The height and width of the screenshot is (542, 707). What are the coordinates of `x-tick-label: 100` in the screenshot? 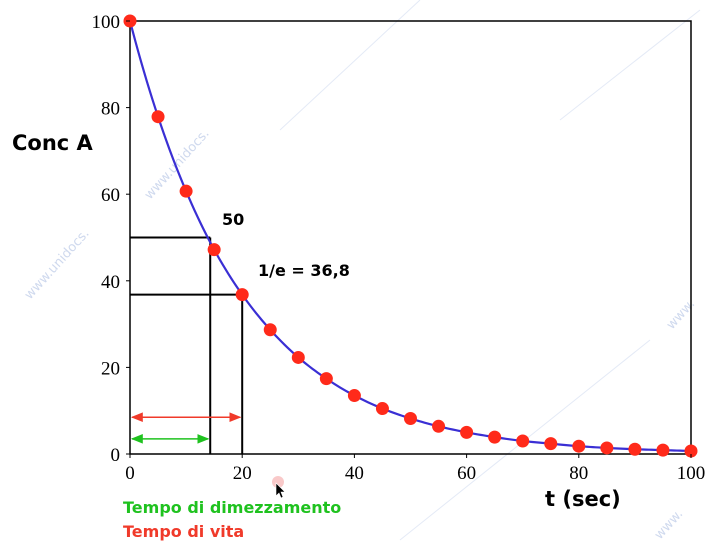 It's located at (691, 473).